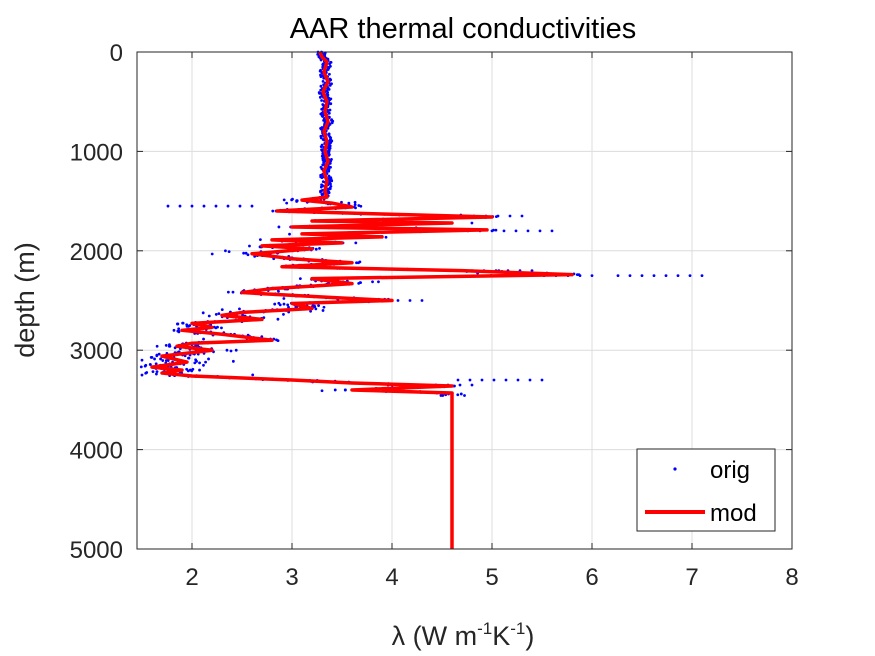 This screenshot has width=875, height=656. Describe the element at coordinates (96, 252) in the screenshot. I see `y-tick-label: 2000` at that location.